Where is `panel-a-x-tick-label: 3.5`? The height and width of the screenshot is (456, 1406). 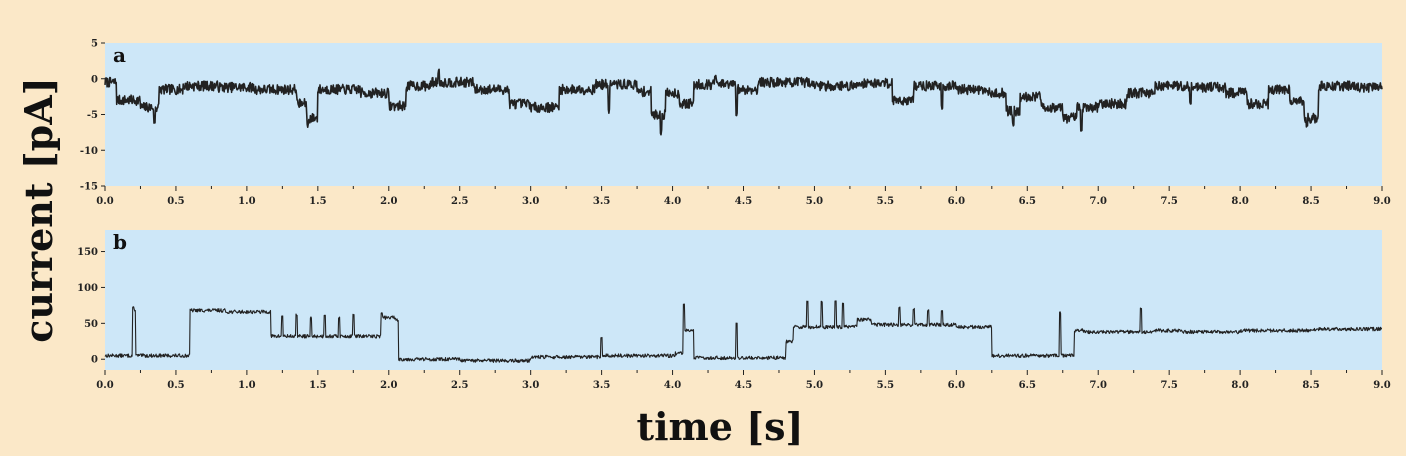 panel-a-x-tick-label: 3.5 is located at coordinates (601, 201).